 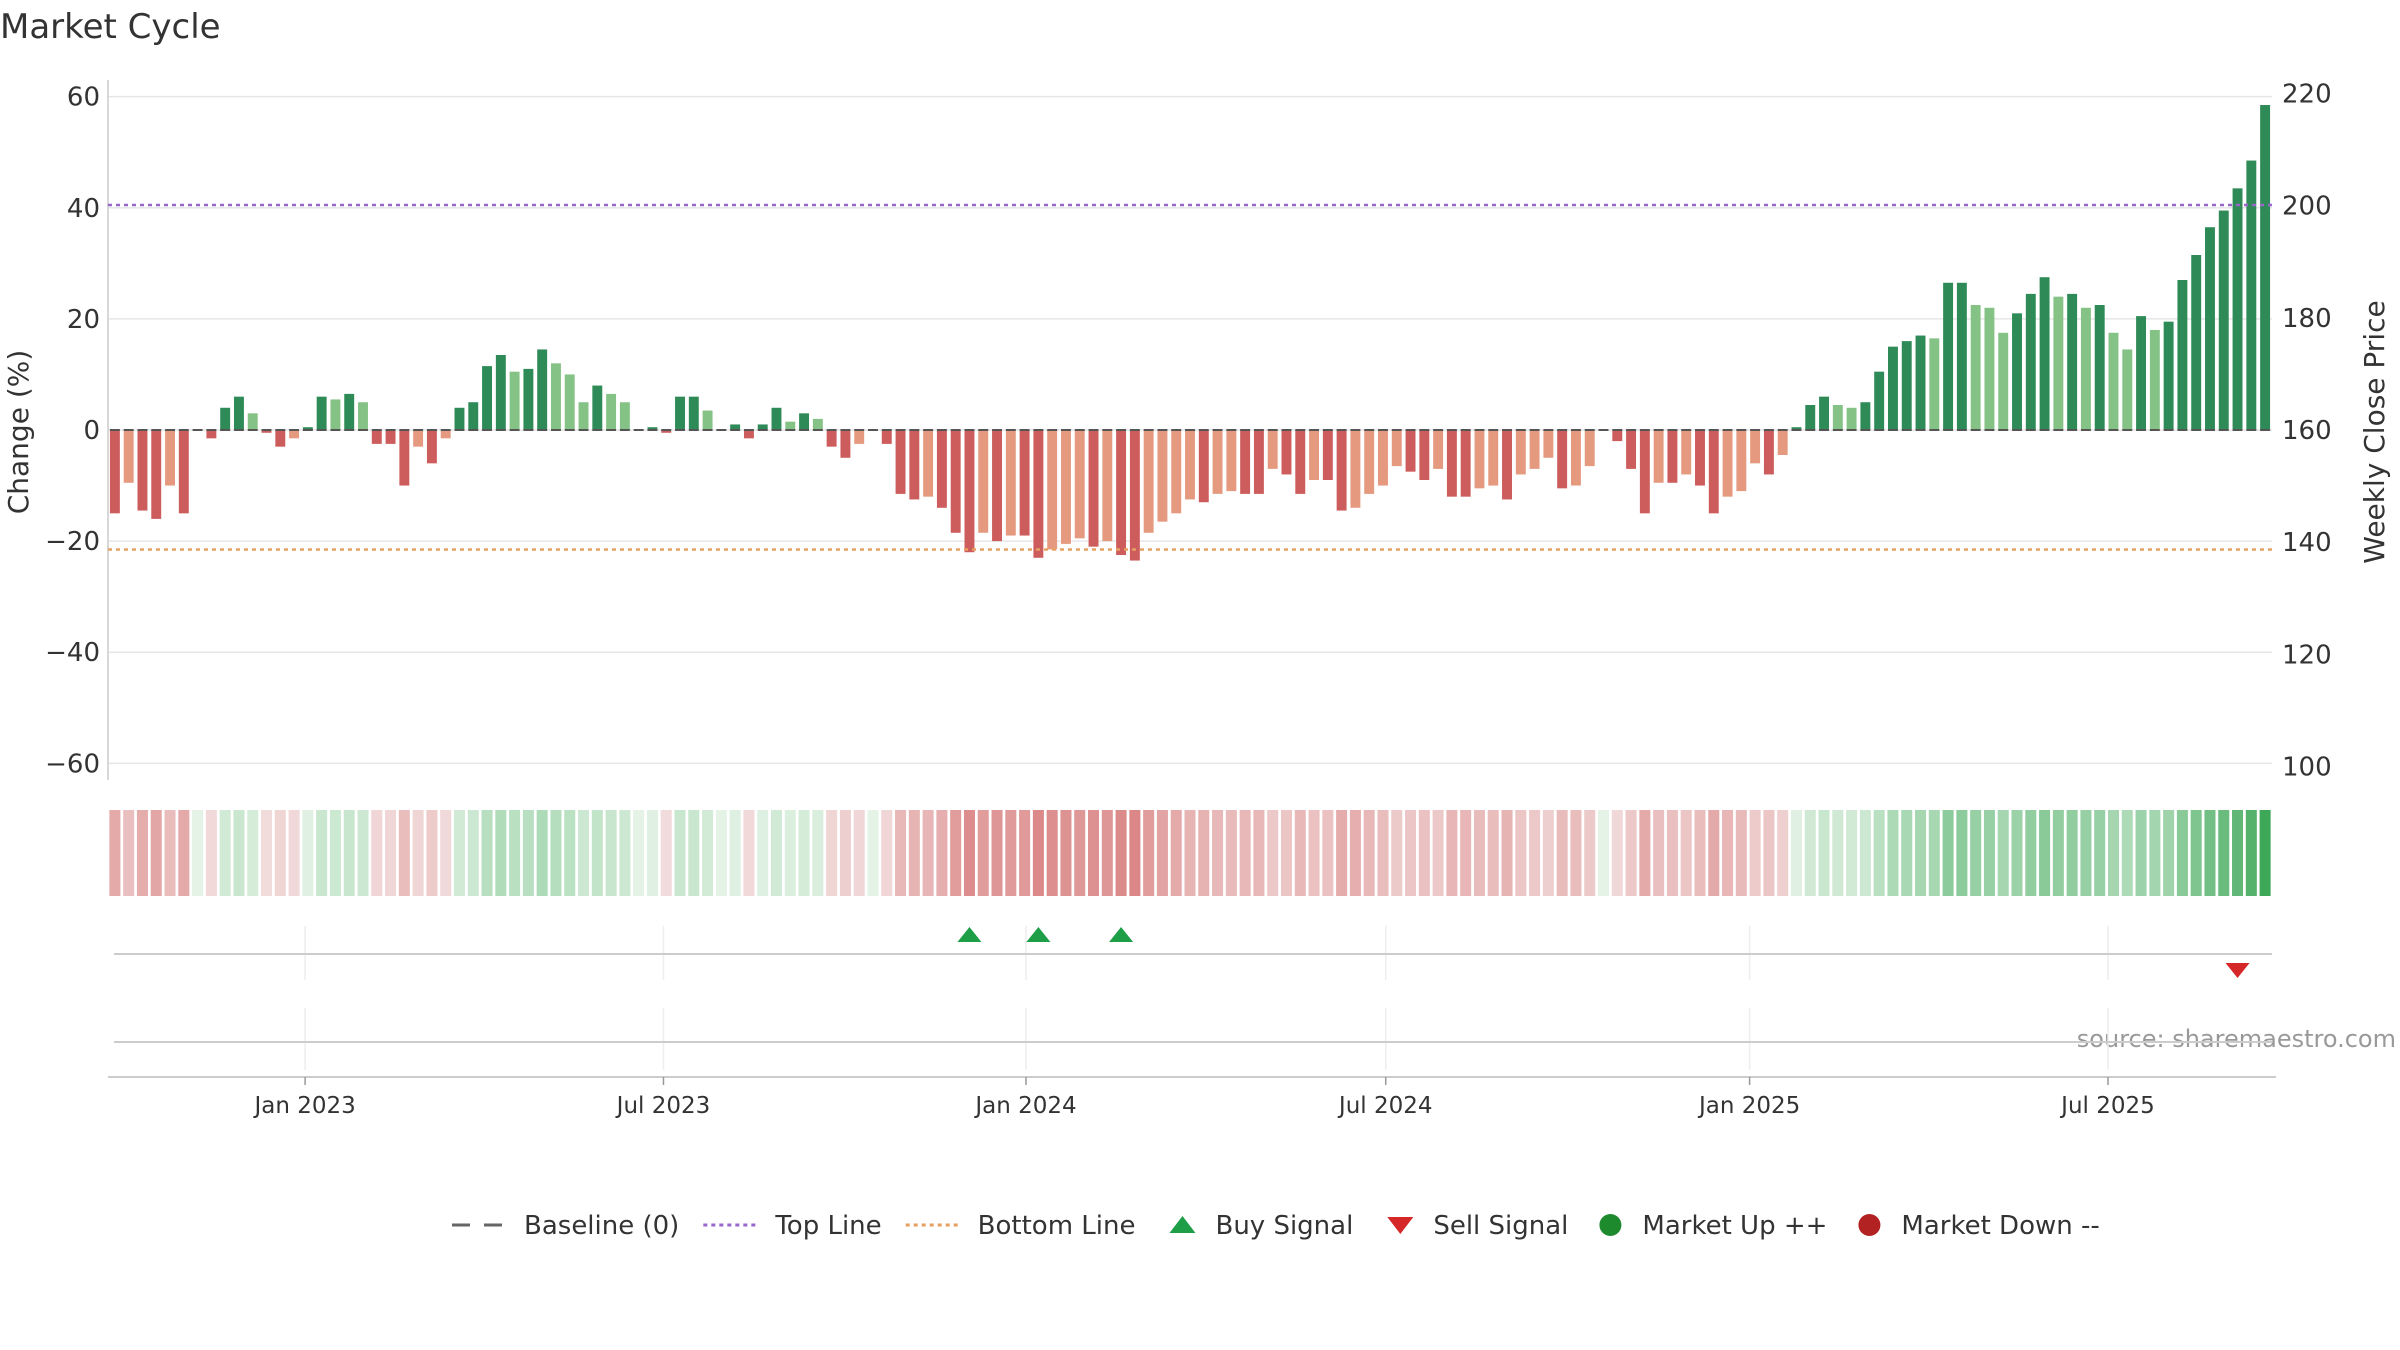 I want to click on y2-tick-label: 160, so click(x=2307, y=431).